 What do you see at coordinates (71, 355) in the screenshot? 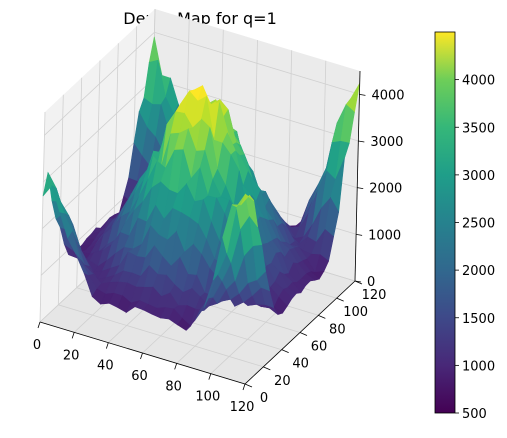
I see `x-tick-label: 20` at bounding box center [71, 355].